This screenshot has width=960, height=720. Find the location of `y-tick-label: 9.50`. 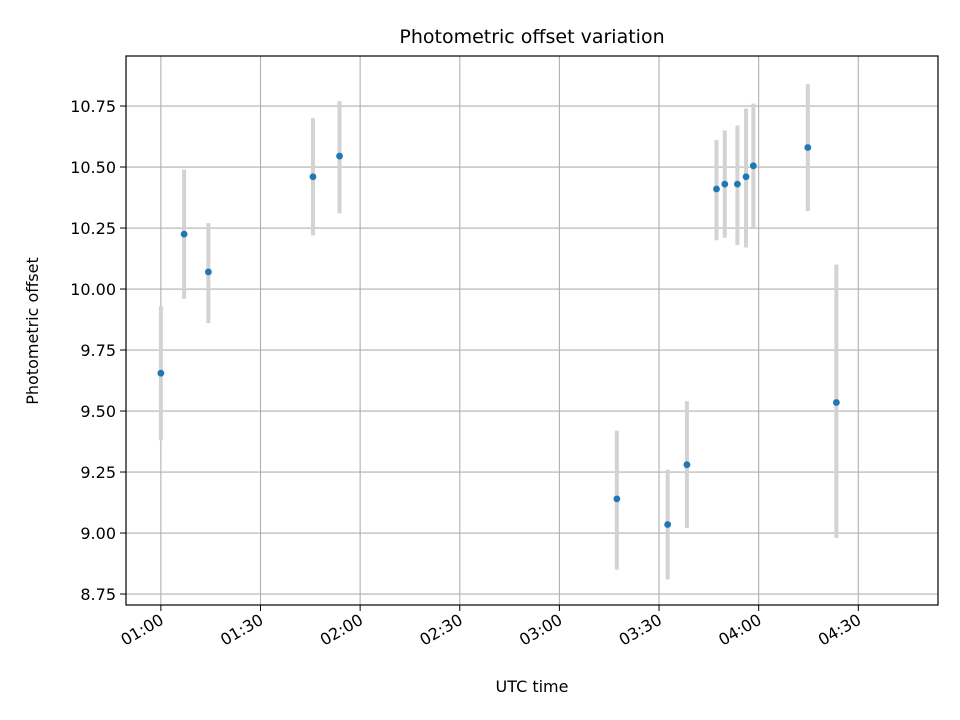

y-tick-label: 9.50 is located at coordinates (98, 411).